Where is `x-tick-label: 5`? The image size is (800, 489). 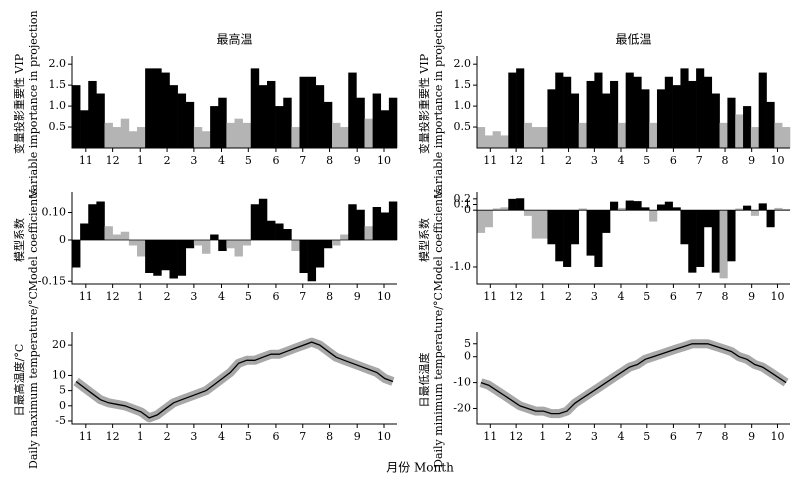 x-tick-label: 5 is located at coordinates (248, 160).